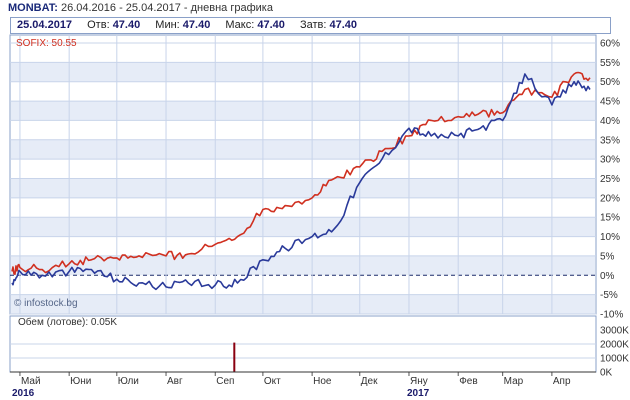 Image resolution: width=630 pixels, height=400 pixels. I want to click on y-tick-label: 45%, so click(610, 102).